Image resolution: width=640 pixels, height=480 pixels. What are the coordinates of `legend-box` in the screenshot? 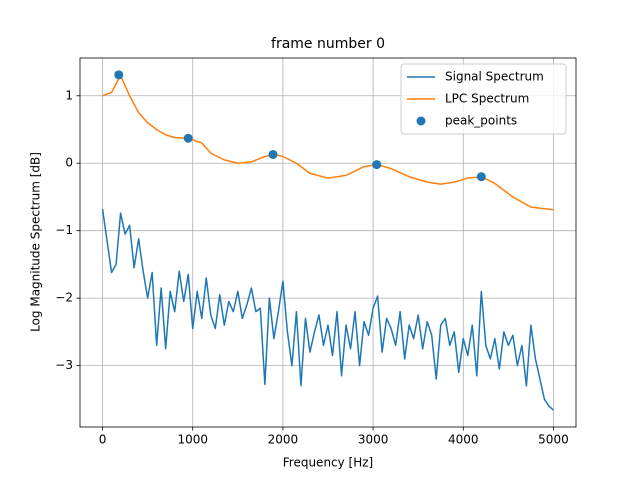 It's located at (483, 99).